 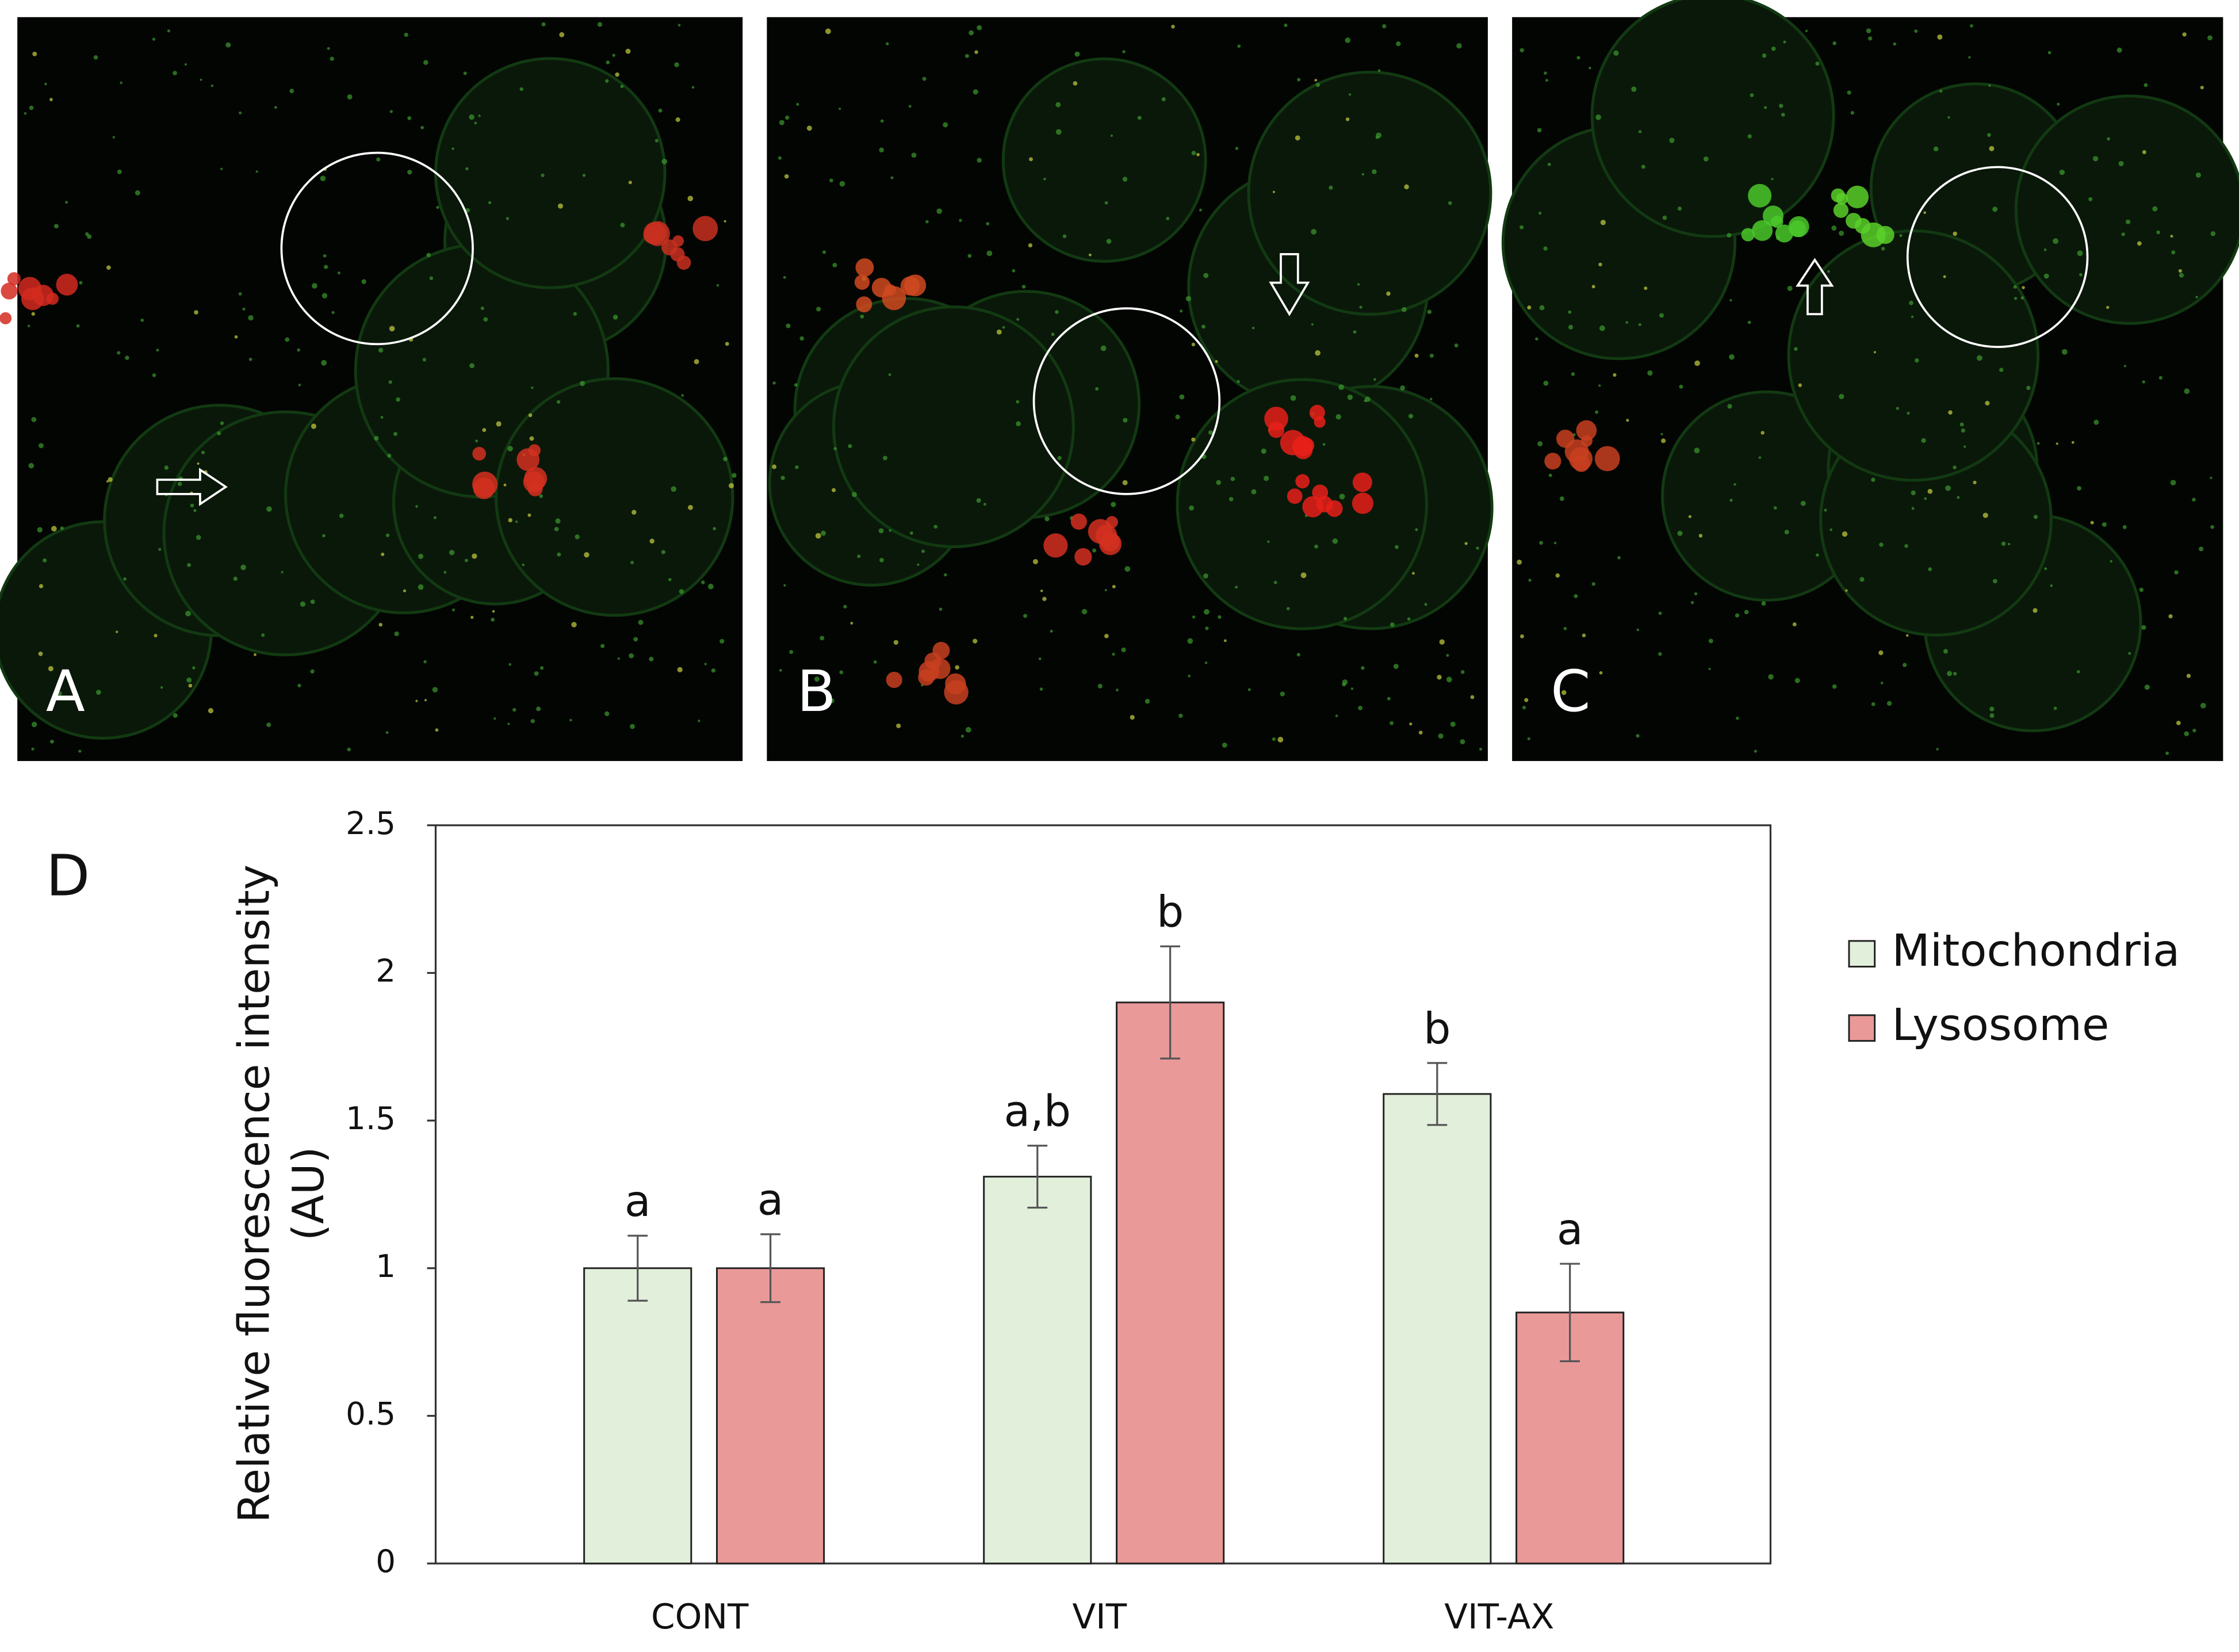 What do you see at coordinates (386, 1561) in the screenshot?
I see `y-tick-label: 0` at bounding box center [386, 1561].